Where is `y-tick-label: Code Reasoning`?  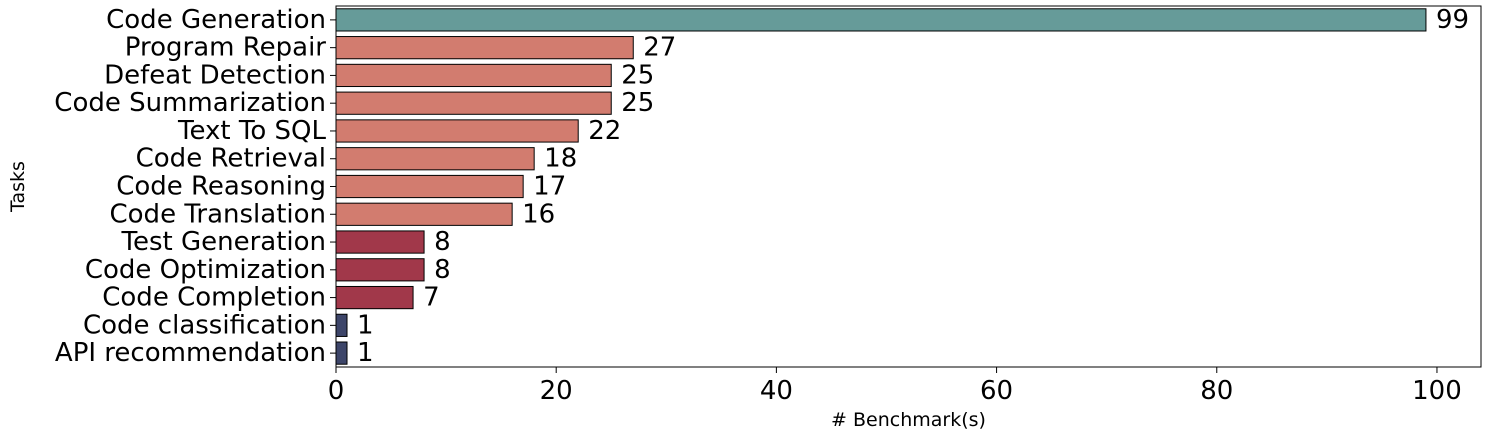 y-tick-label: Code Reasoning is located at coordinates (221, 187).